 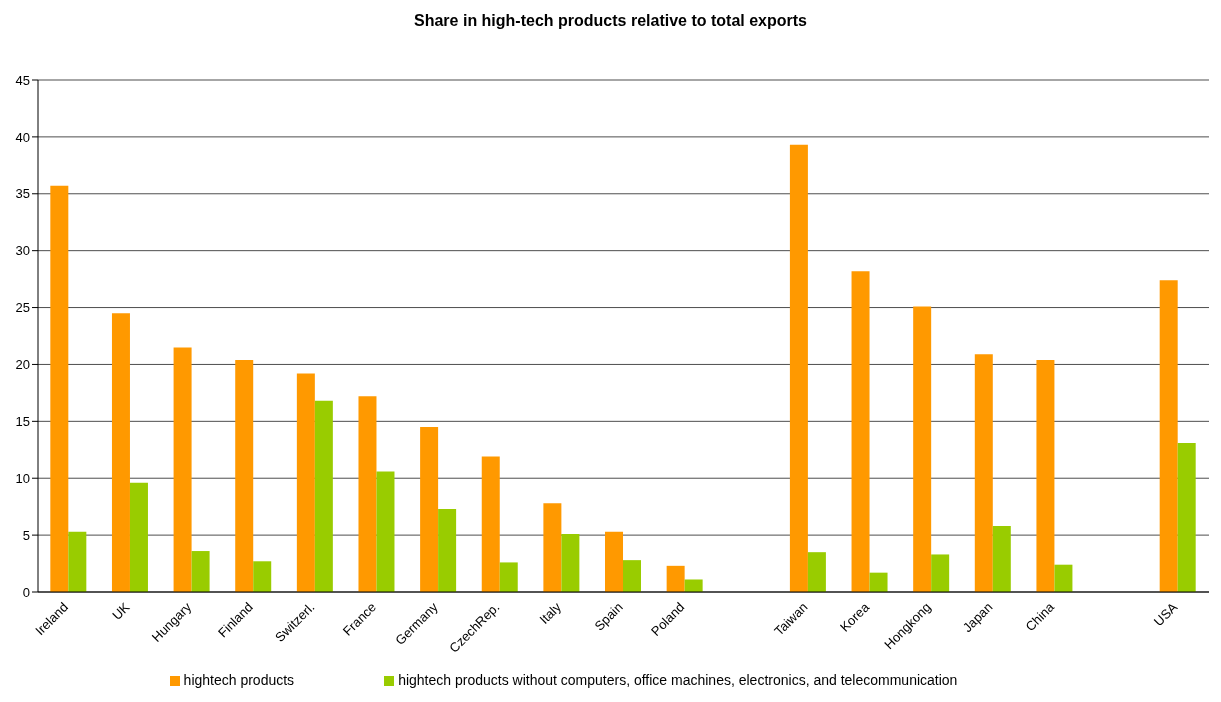 I want to click on y-tick-label: 15, so click(x=22, y=421).